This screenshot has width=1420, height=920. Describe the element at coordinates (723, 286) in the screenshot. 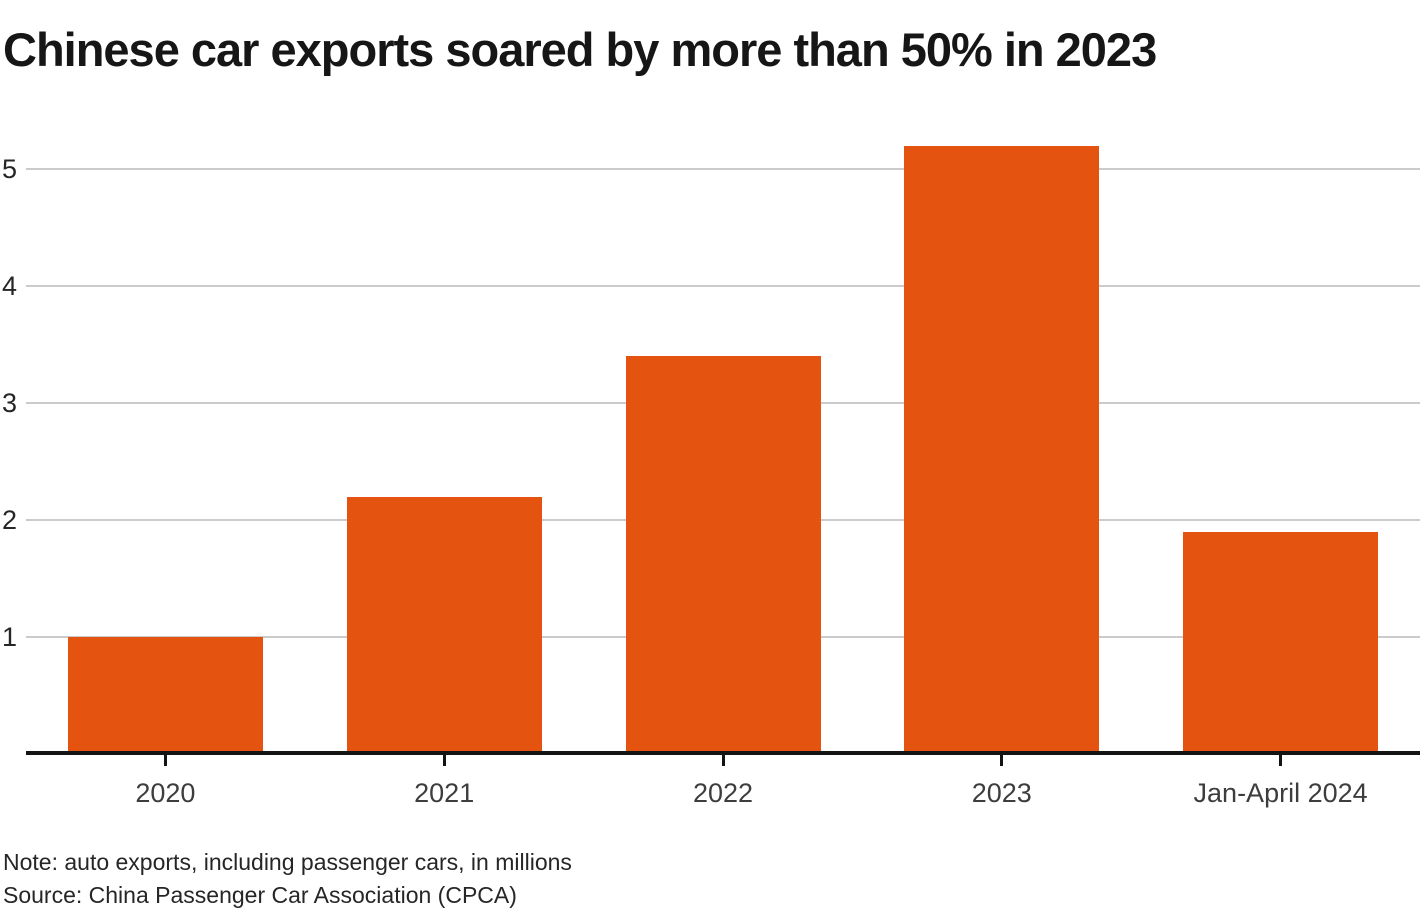

I see `gridline-y4` at that location.